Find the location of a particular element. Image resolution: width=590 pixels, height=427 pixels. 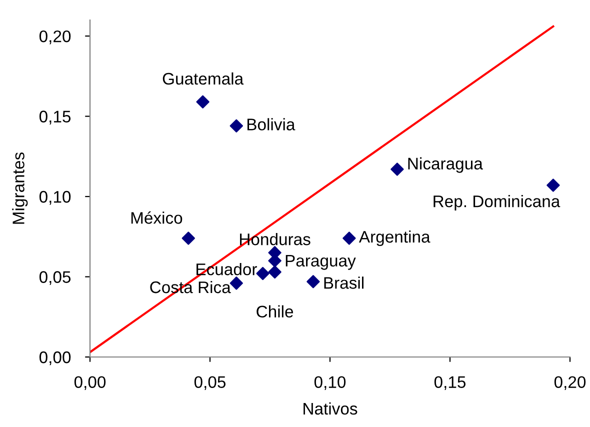

x-tick-label: 0,15 is located at coordinates (450, 383).